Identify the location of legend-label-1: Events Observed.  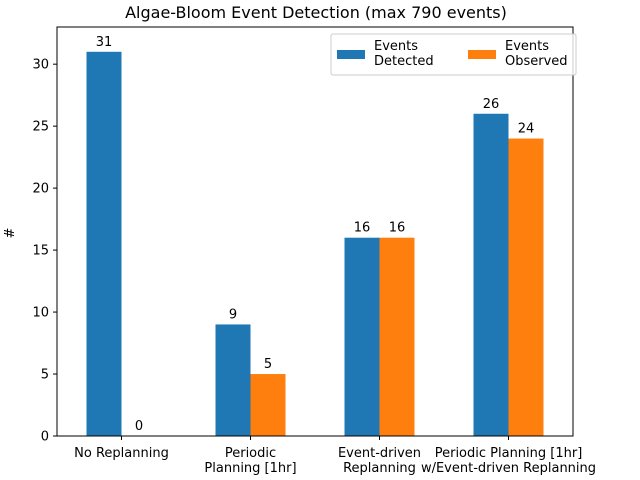
(536, 54).